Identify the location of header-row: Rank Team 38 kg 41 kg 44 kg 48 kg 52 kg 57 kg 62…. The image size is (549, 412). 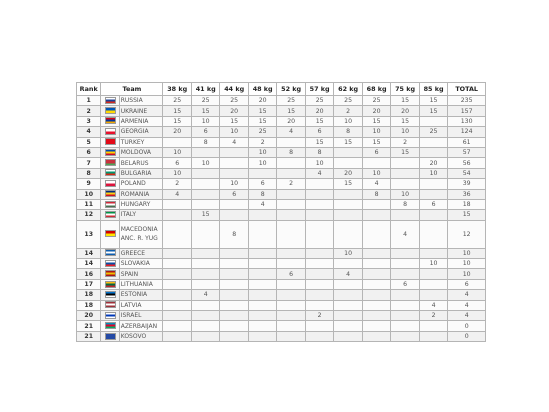
(280, 89).